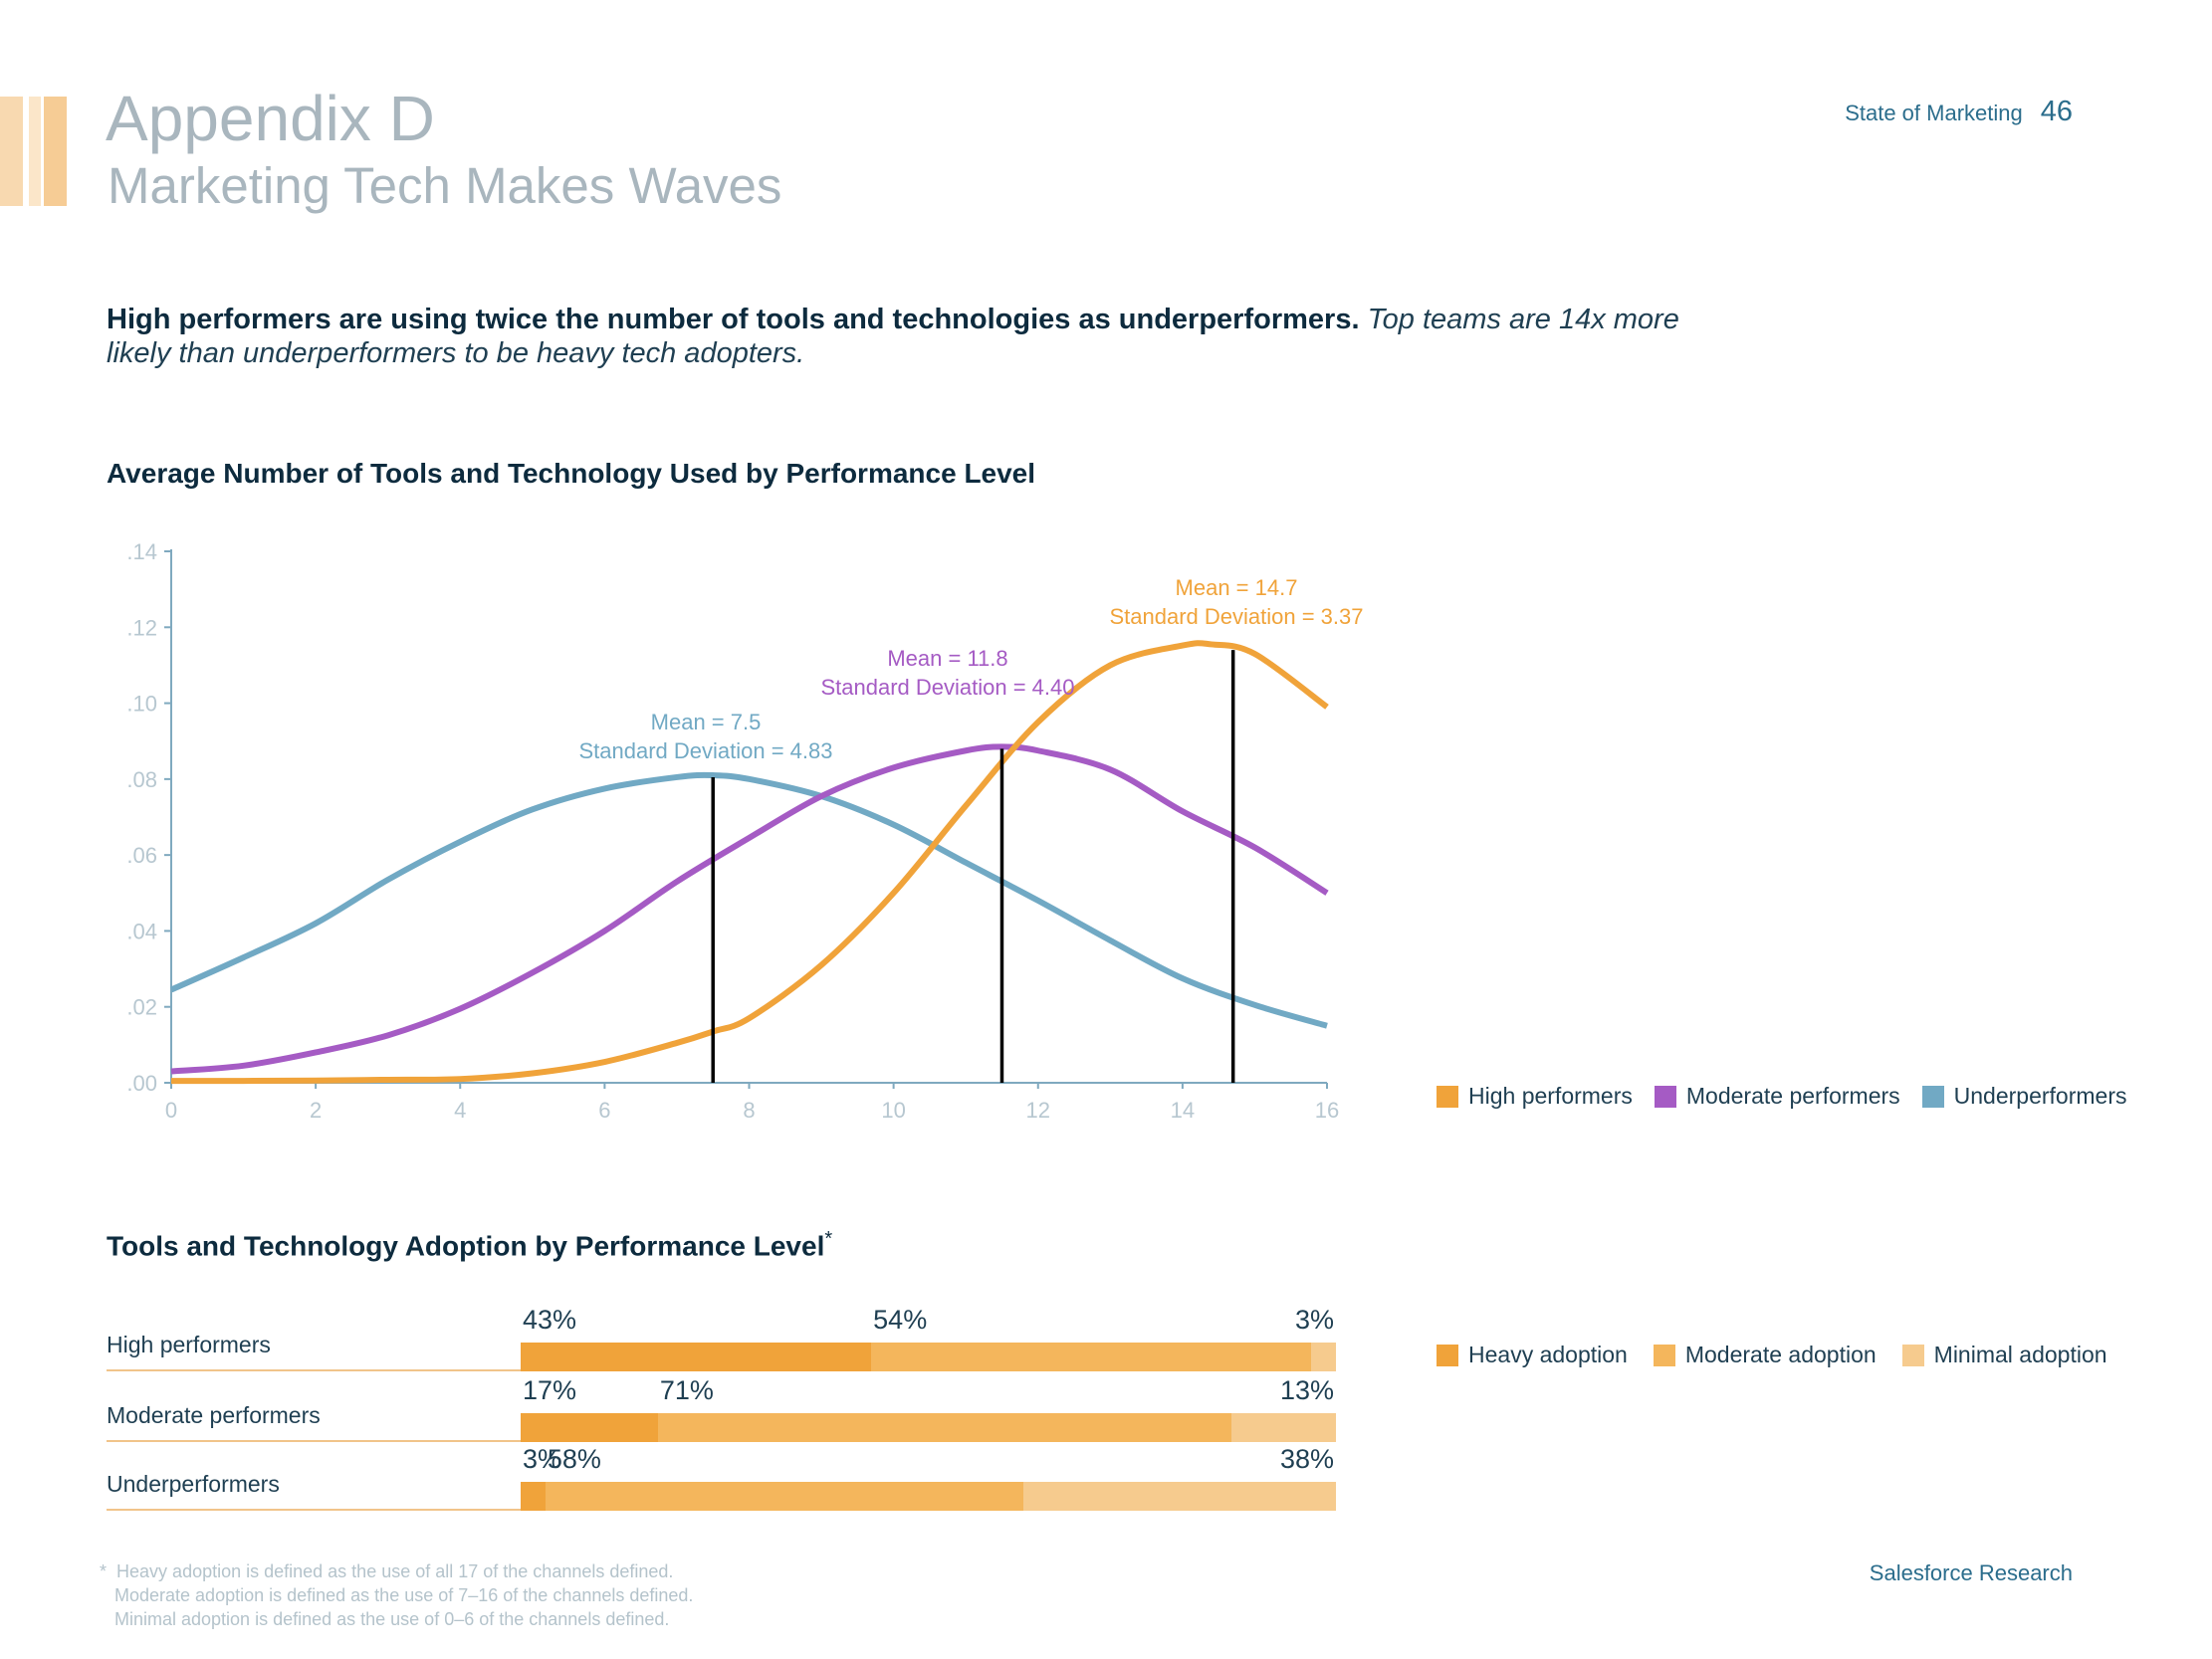  I want to click on stacked-bar-moderate-performers, so click(928, 1427).